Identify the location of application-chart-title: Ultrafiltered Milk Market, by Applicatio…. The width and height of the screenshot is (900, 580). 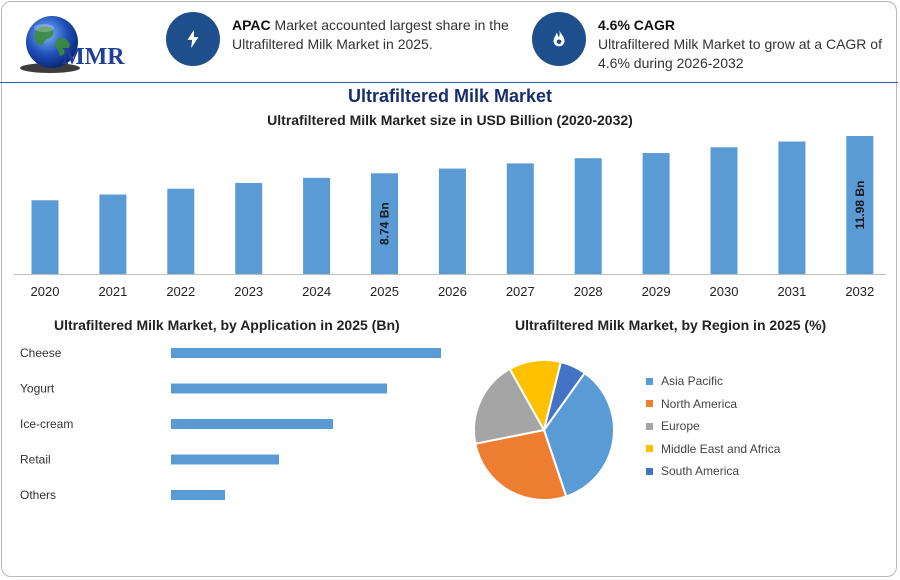
(227, 325).